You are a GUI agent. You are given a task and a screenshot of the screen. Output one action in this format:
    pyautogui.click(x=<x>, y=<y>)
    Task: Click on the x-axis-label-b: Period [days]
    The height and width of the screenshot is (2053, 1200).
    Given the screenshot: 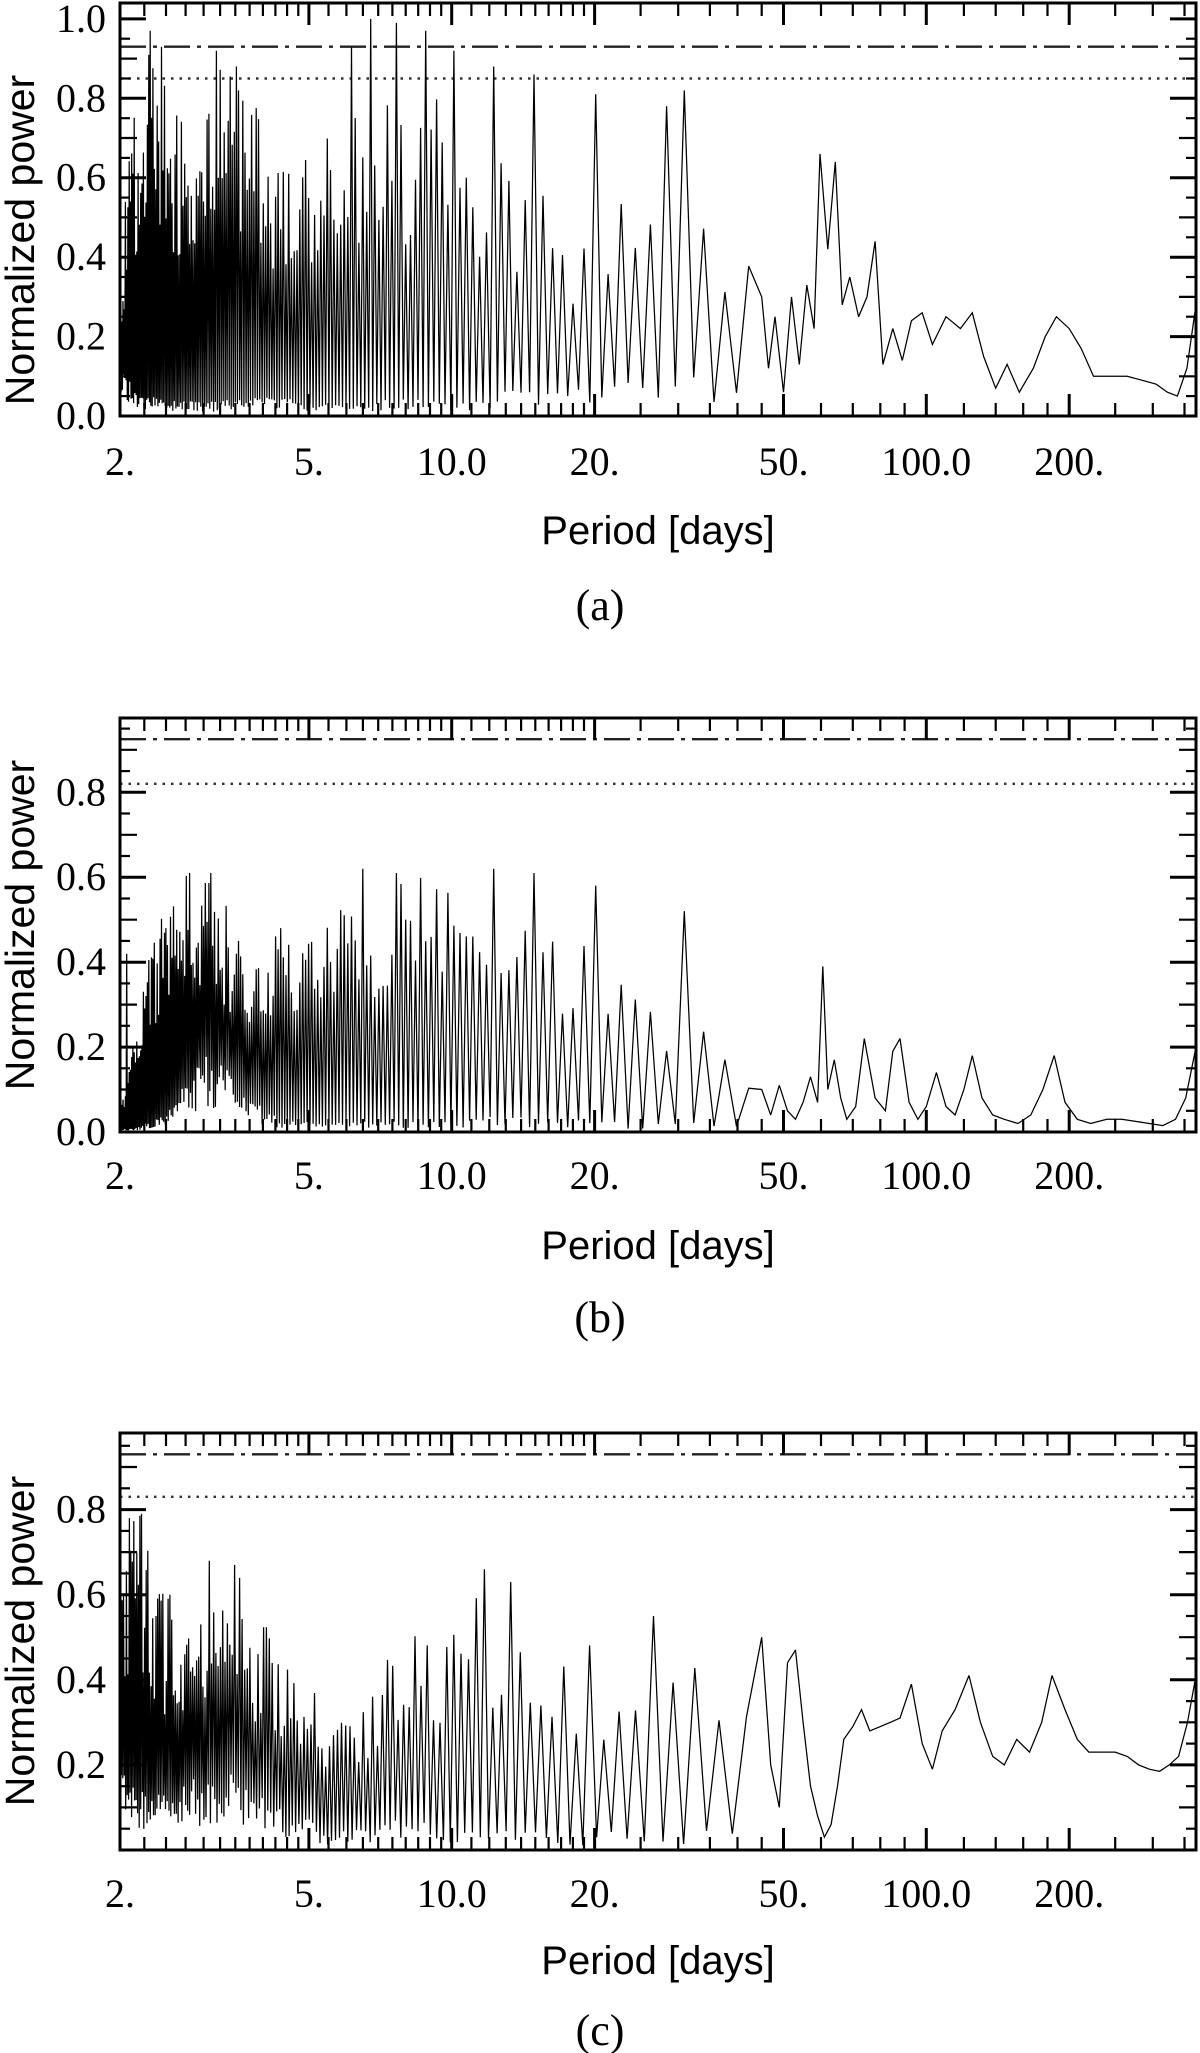 What is the action you would take?
    pyautogui.click(x=658, y=1246)
    